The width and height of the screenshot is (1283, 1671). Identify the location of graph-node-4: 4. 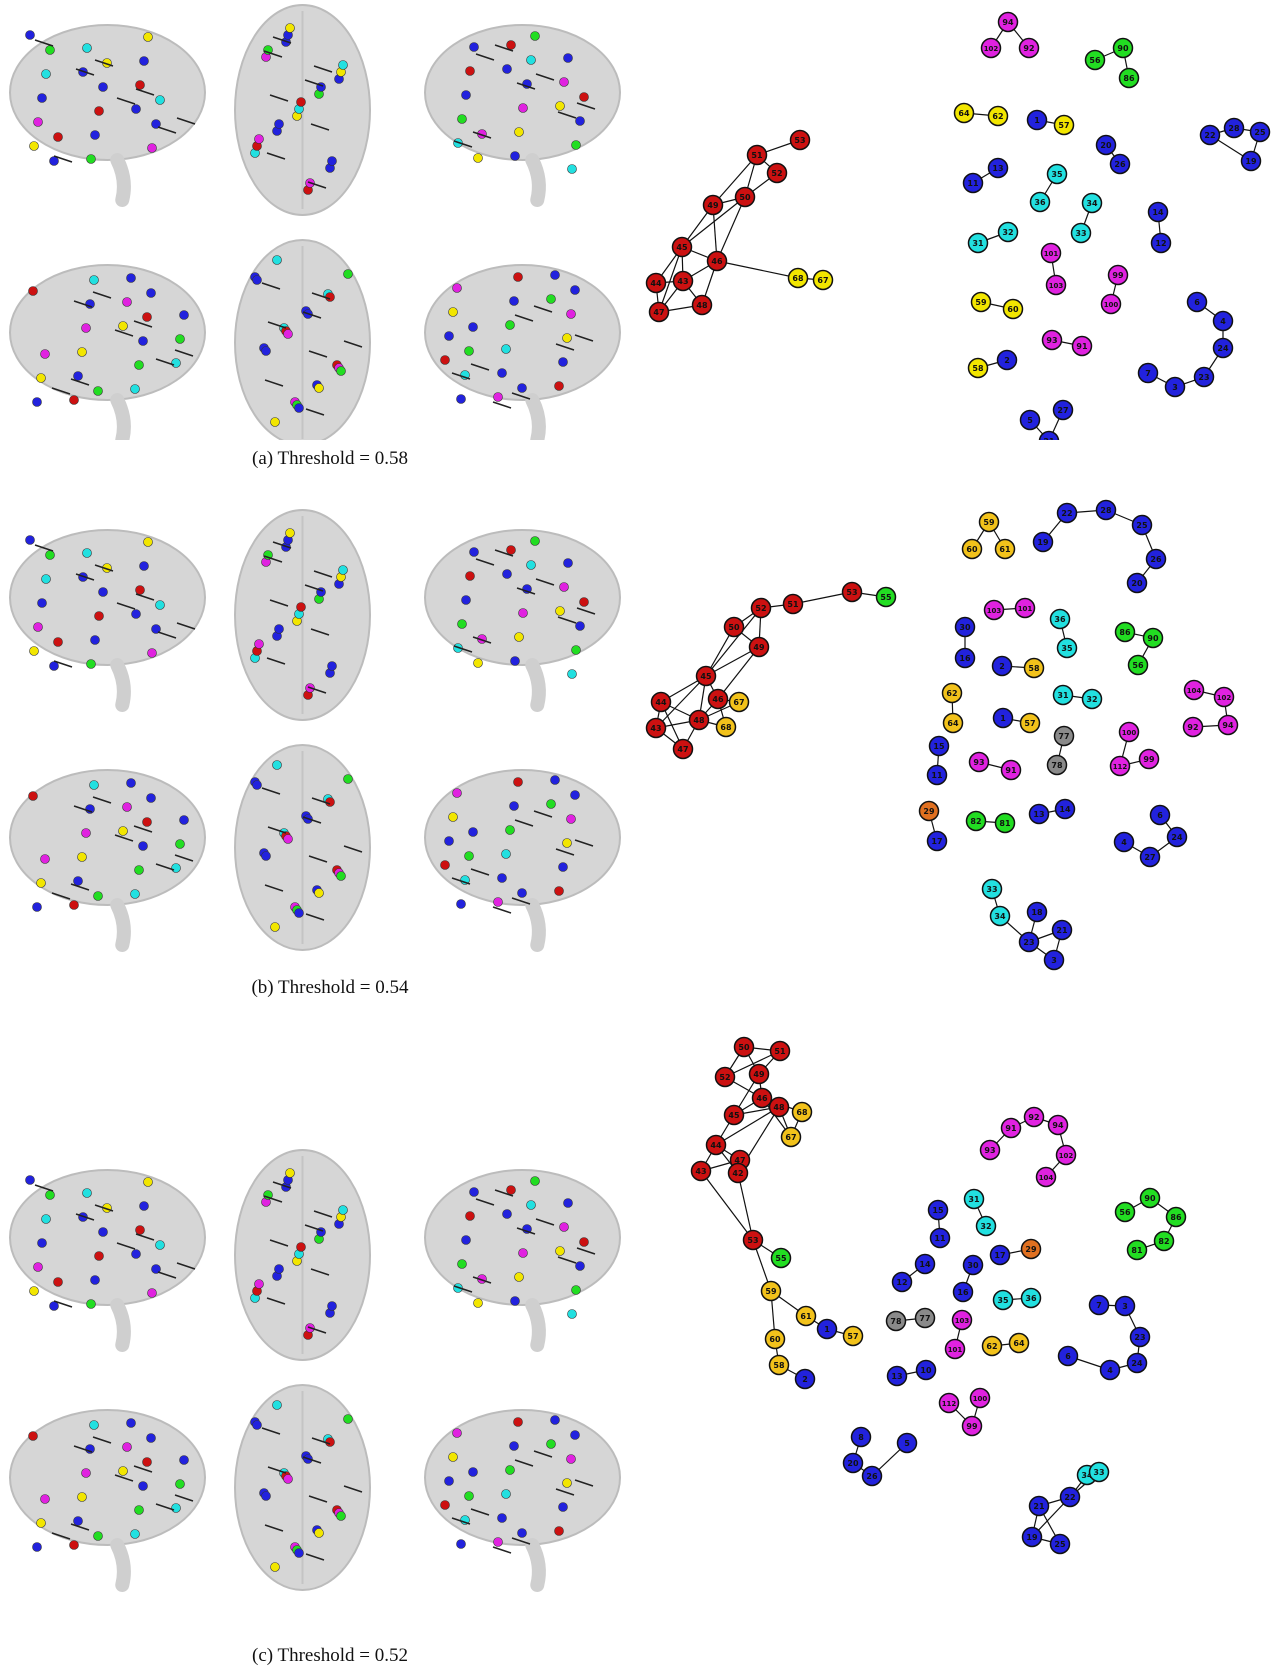
(1110, 1370).